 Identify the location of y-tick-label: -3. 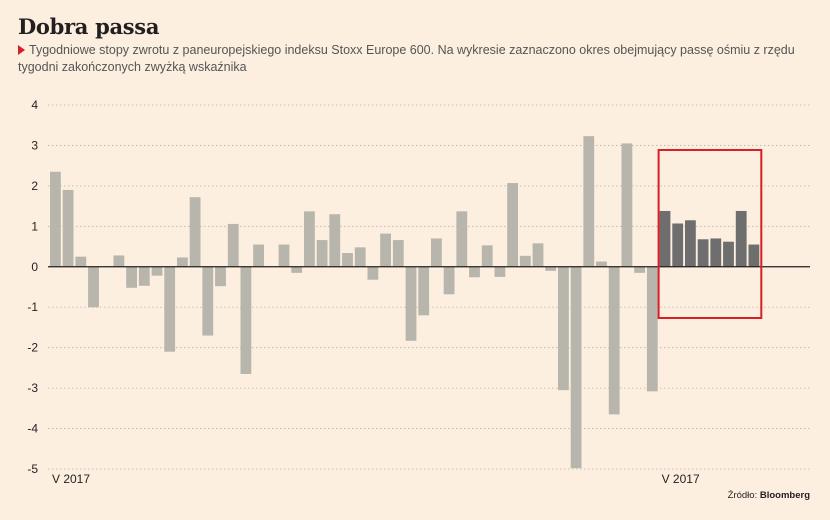
(32, 388).